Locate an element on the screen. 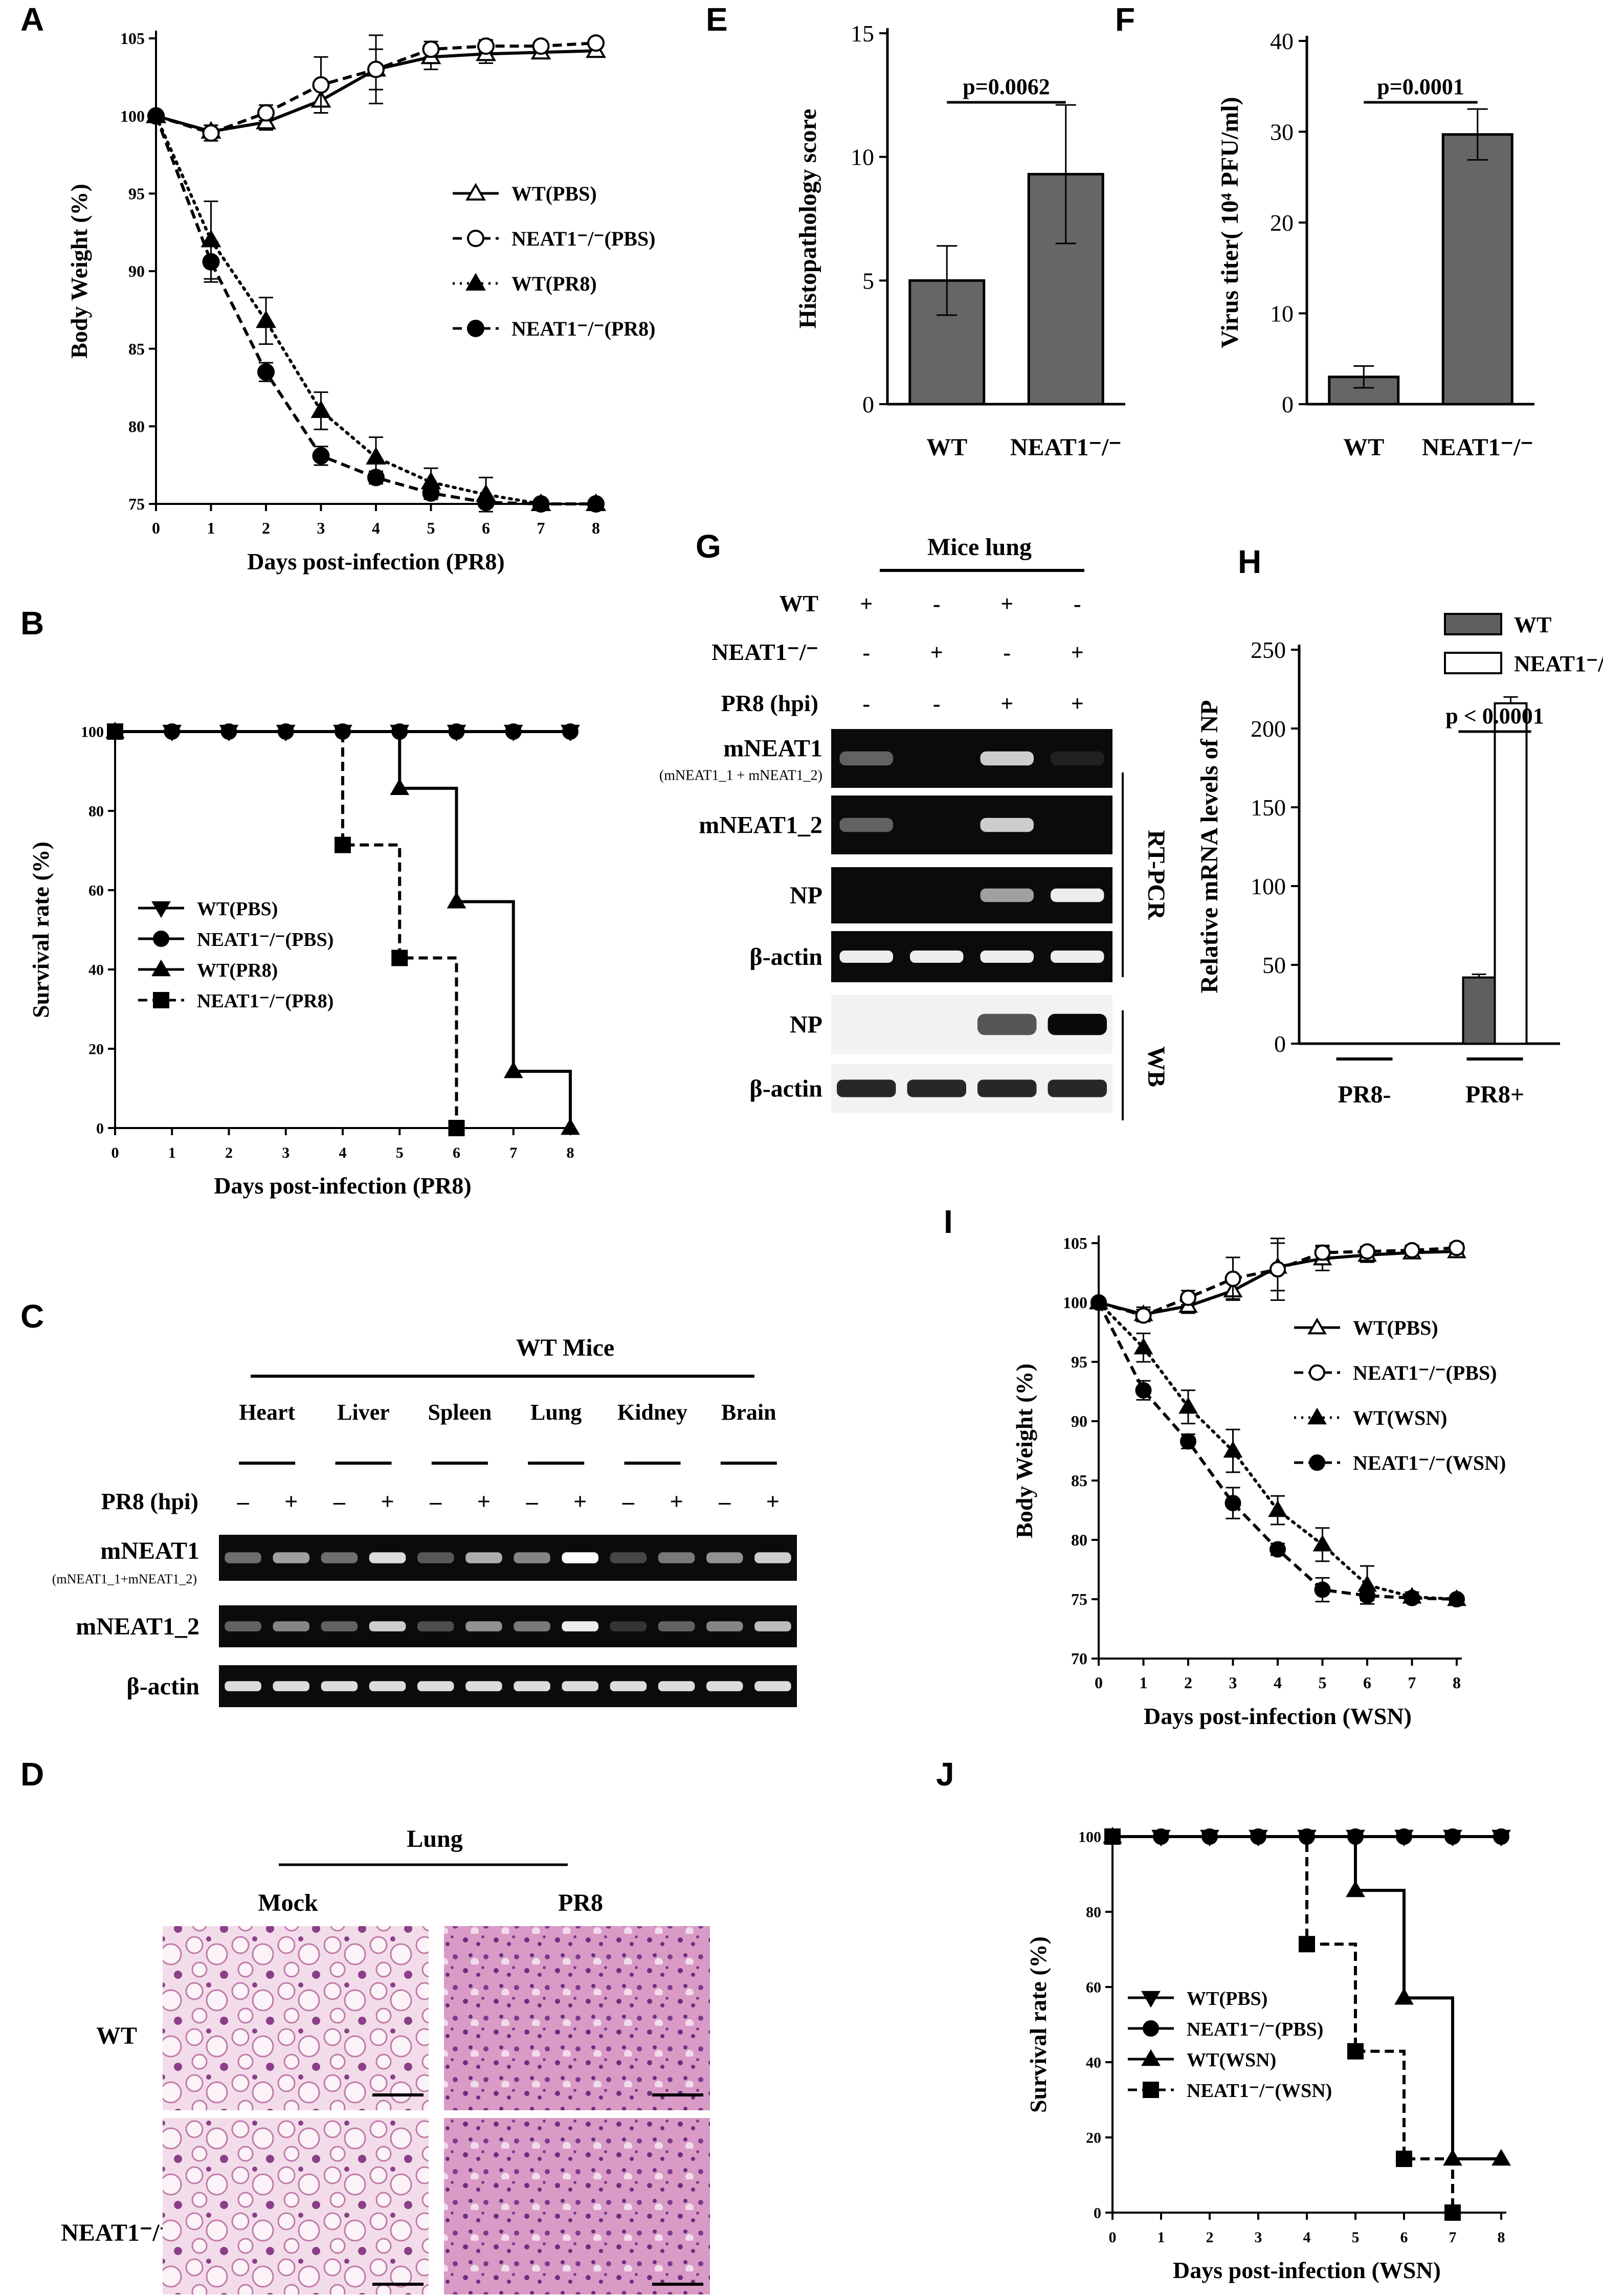 This screenshot has height=2296, width=1603. x-tick-label: 8 is located at coordinates (596, 528).